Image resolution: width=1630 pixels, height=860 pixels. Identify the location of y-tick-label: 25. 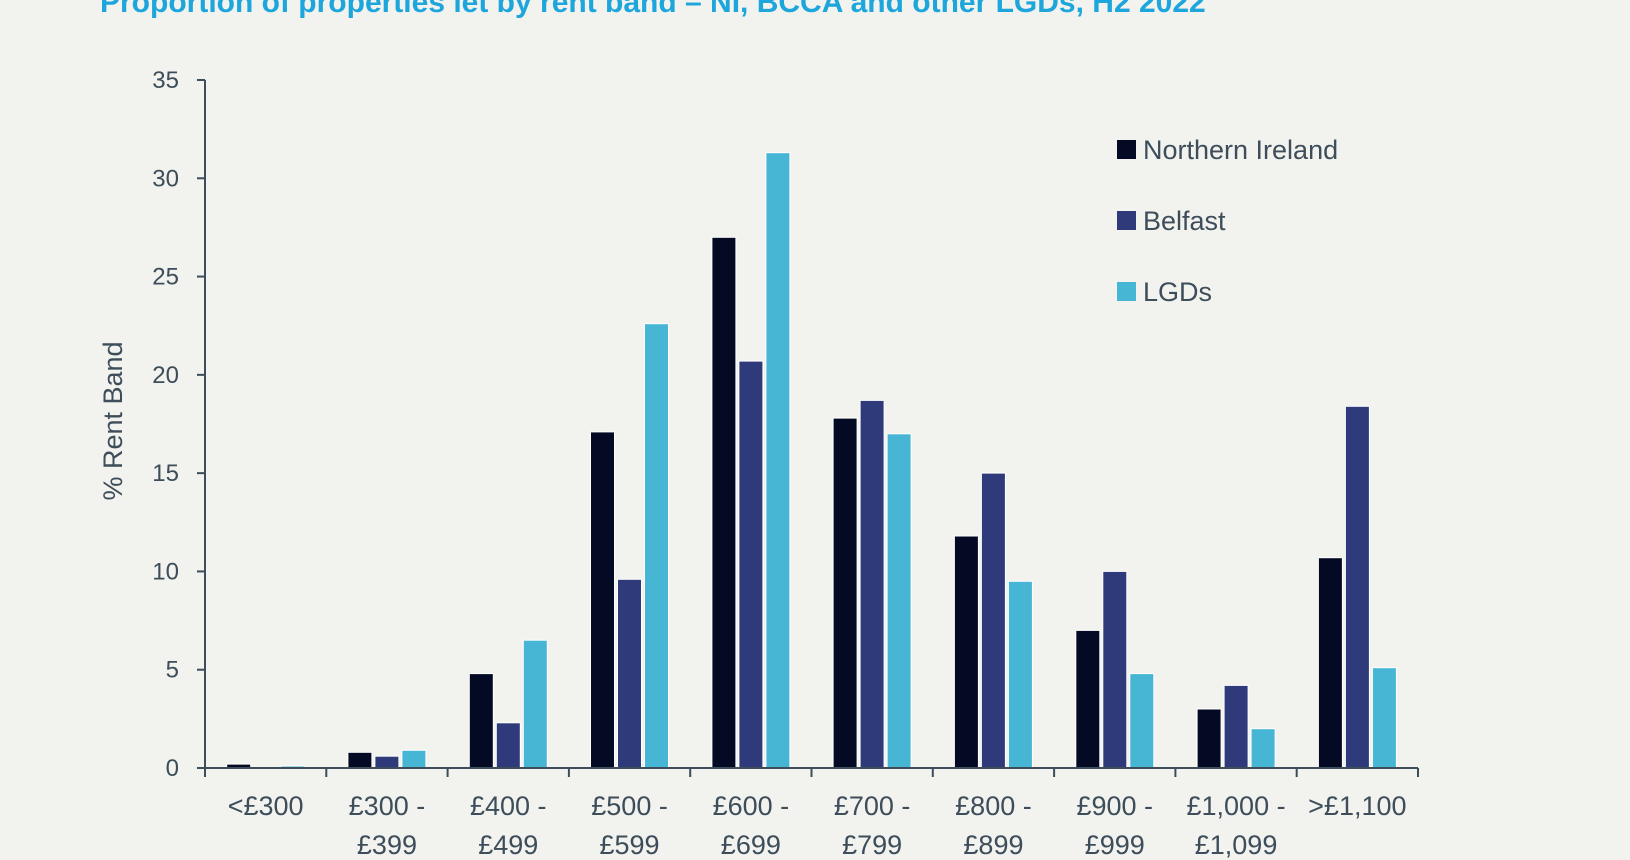
(165, 277).